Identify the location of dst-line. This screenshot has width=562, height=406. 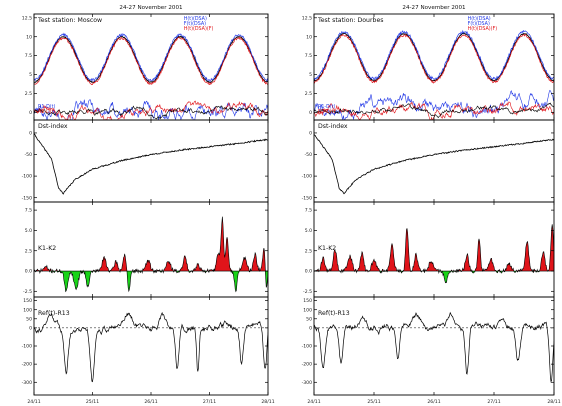
(151, 164).